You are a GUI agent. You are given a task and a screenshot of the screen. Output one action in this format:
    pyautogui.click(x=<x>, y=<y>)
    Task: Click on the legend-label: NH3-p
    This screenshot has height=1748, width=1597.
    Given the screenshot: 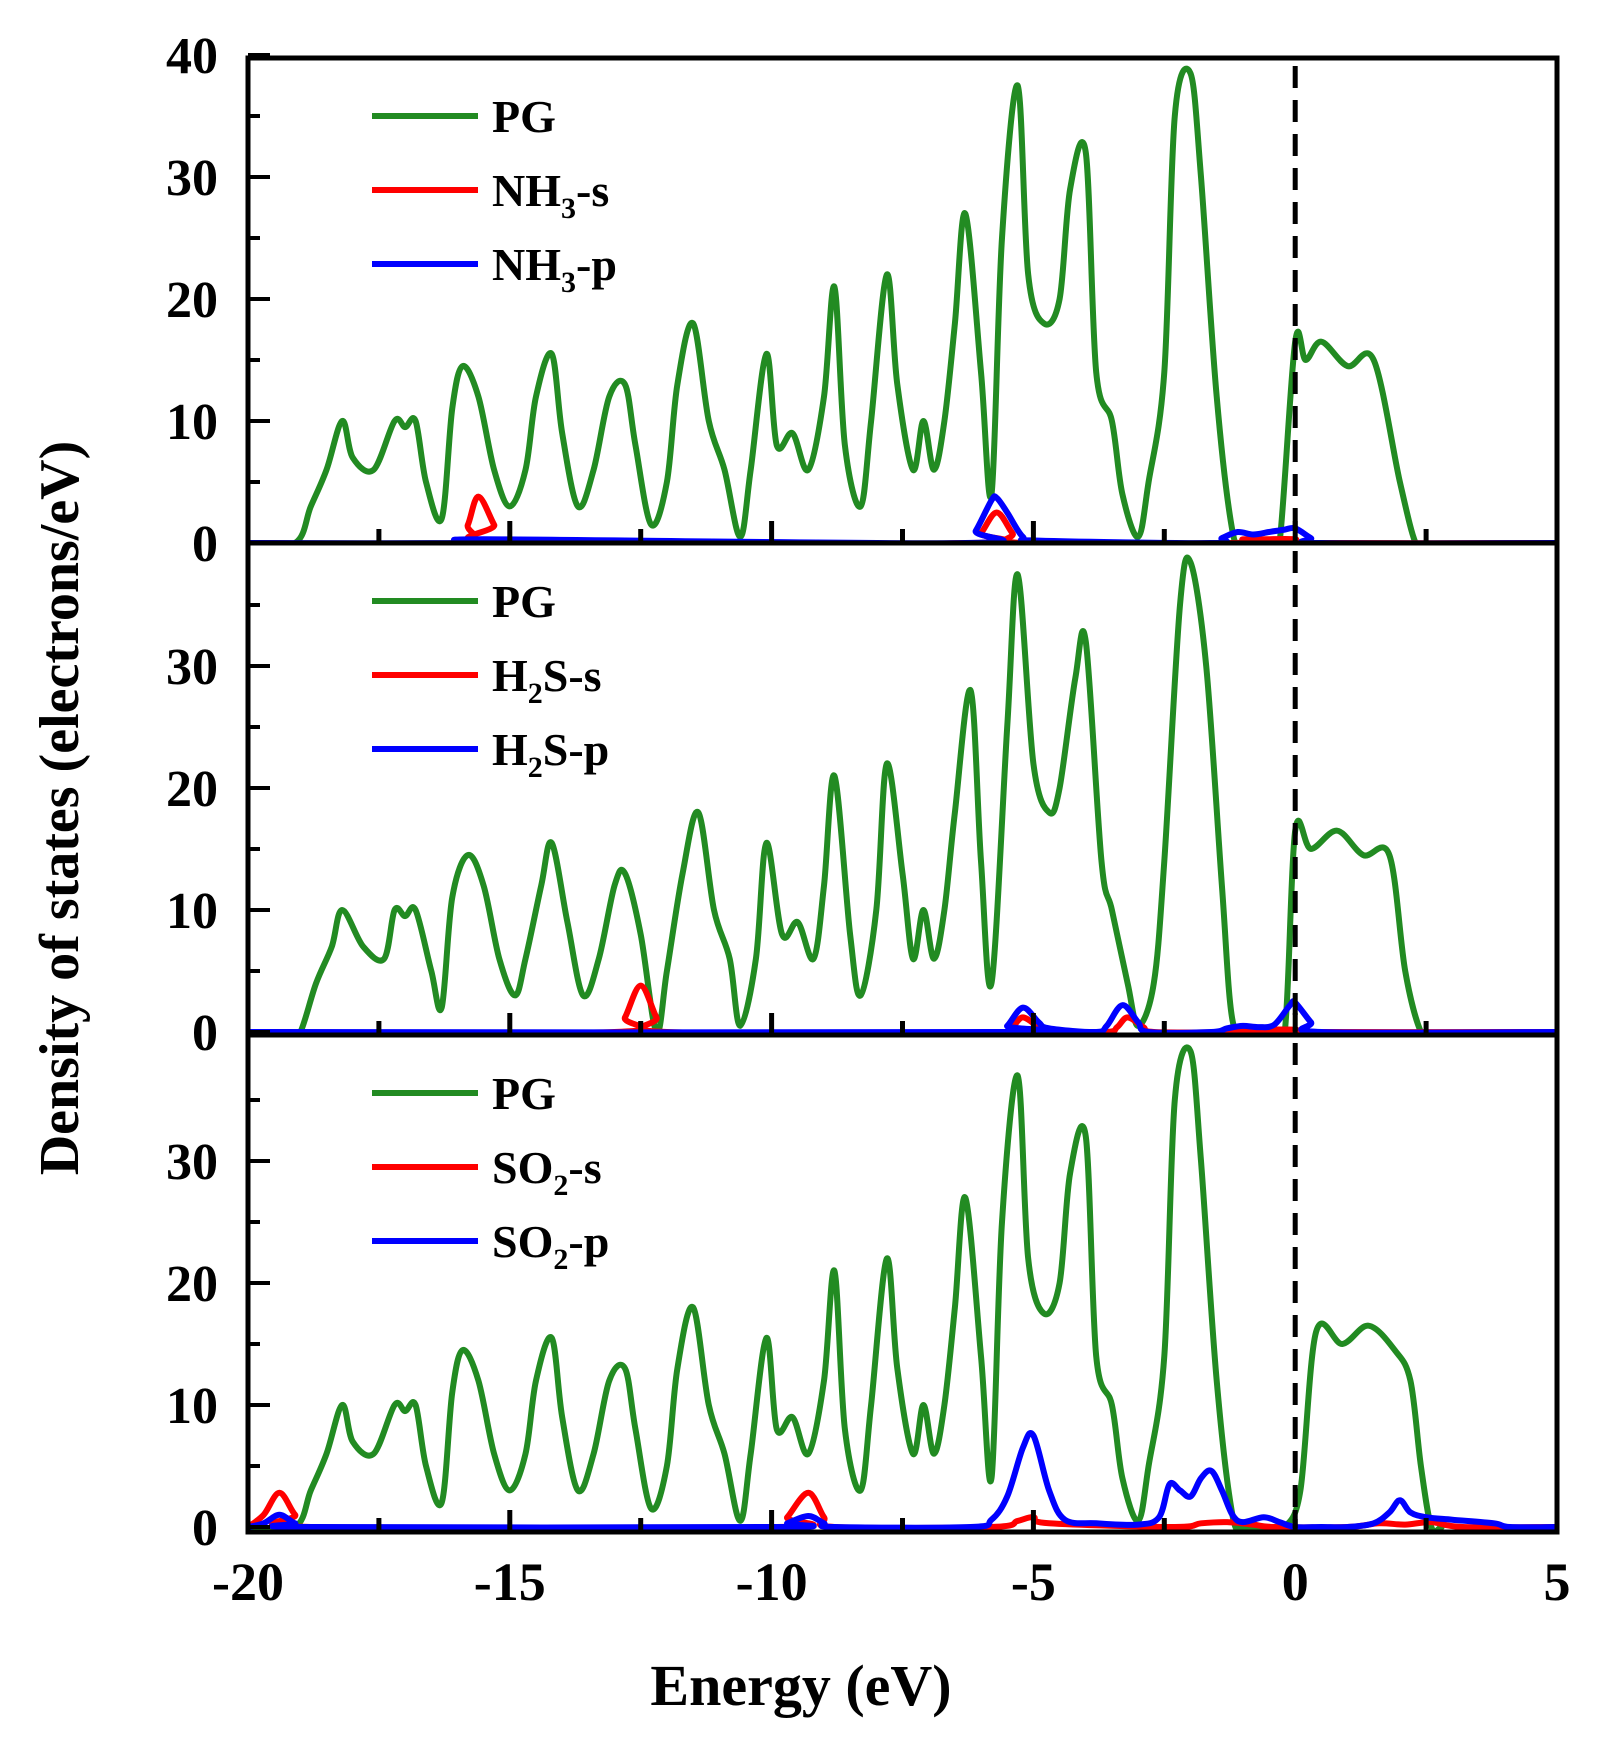 What is the action you would take?
    pyautogui.click(x=554, y=269)
    